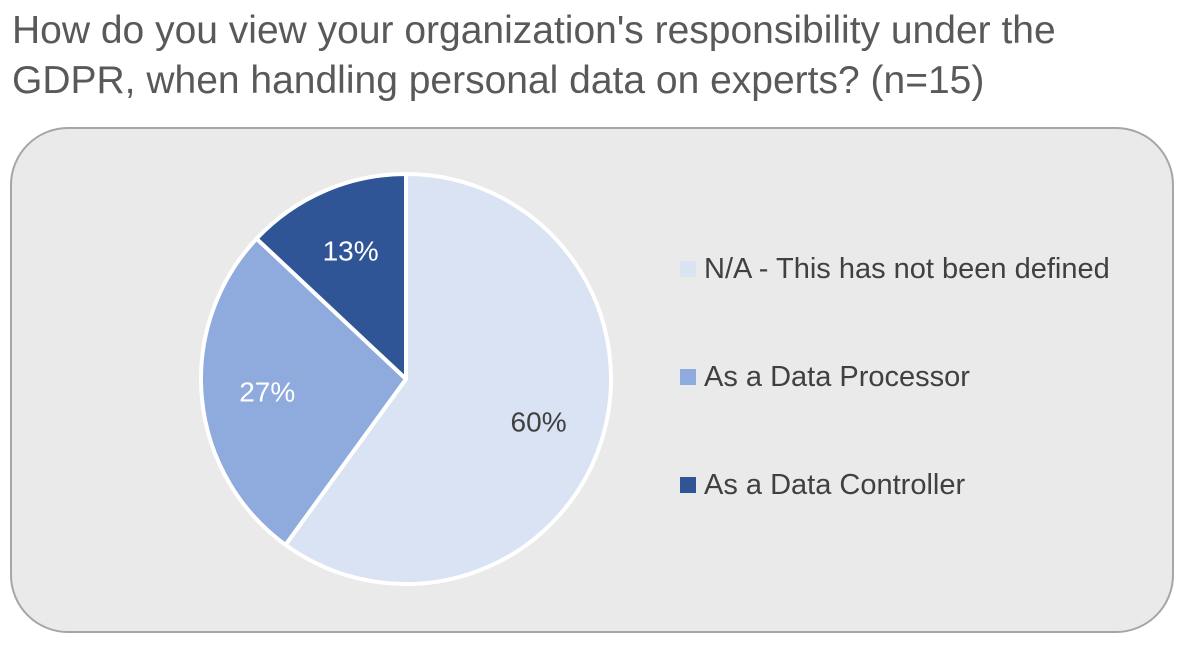  I want to click on legend-label: N/A - This has not been defined, so click(907, 268).